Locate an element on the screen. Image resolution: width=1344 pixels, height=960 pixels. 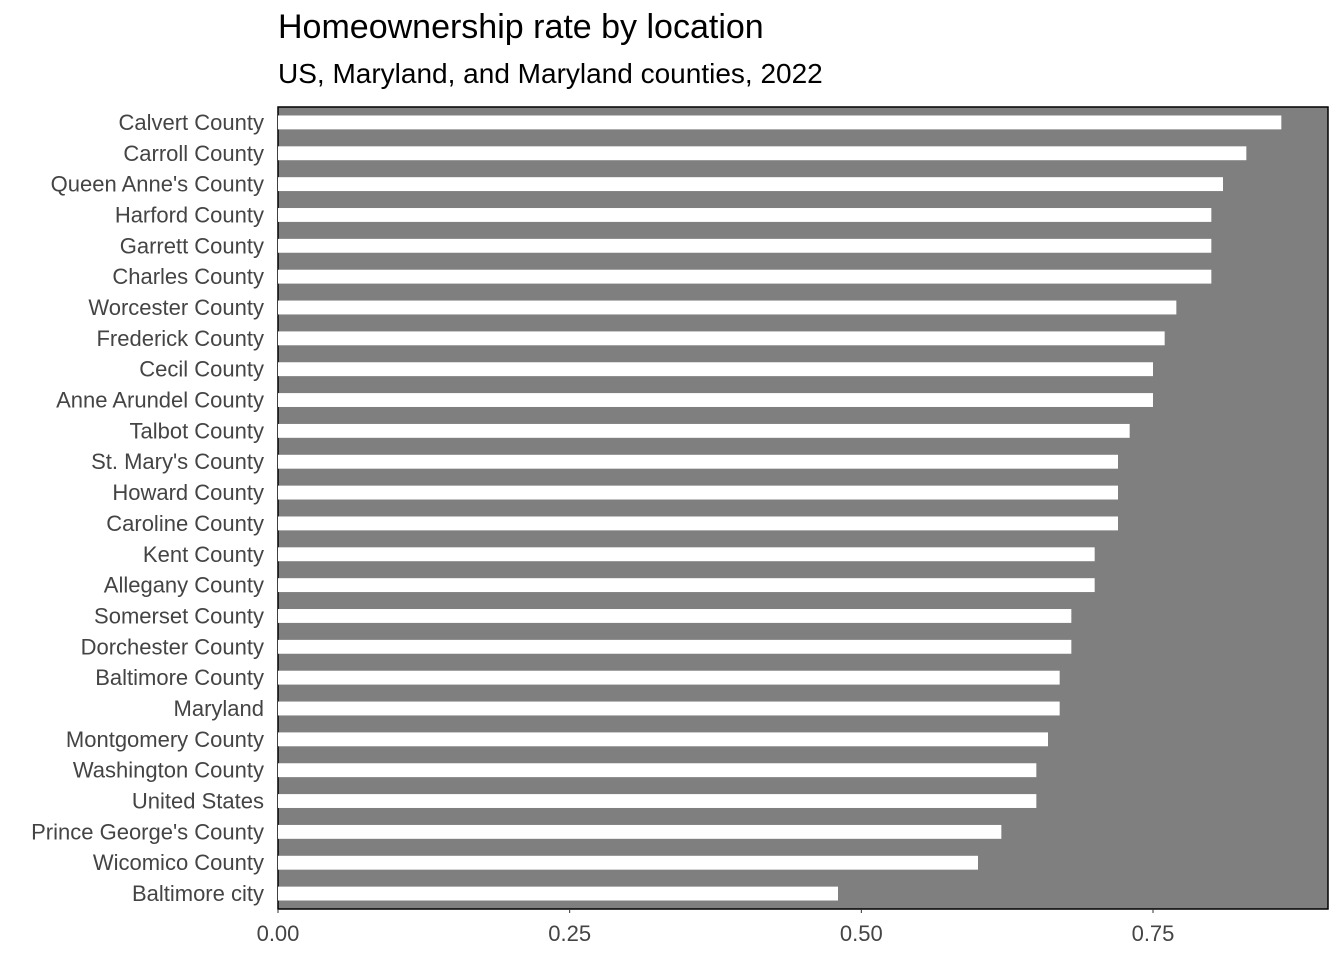
category-label: Caroline County is located at coordinates (185, 523).